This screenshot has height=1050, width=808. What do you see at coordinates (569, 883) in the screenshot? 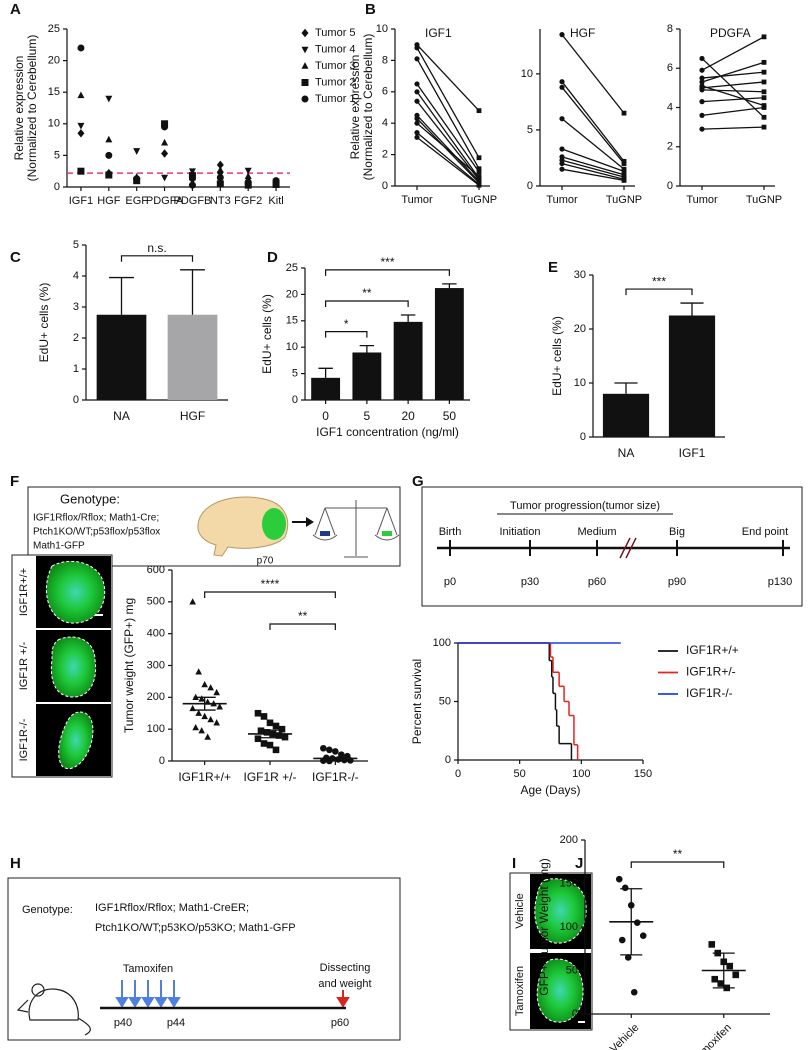
I see `y-tick-label: 150` at bounding box center [569, 883].